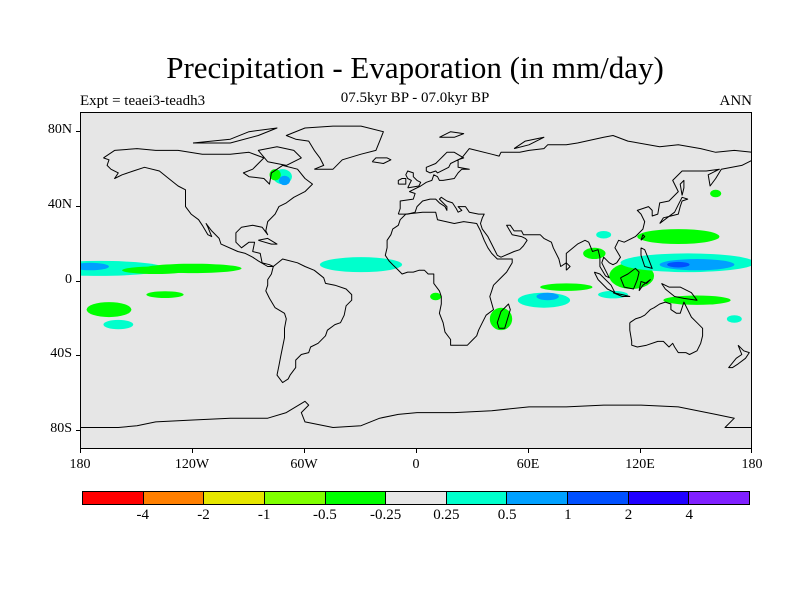 The width and height of the screenshot is (800, 600). What do you see at coordinates (507, 515) in the screenshot?
I see `colorbar-label: 0.5` at bounding box center [507, 515].